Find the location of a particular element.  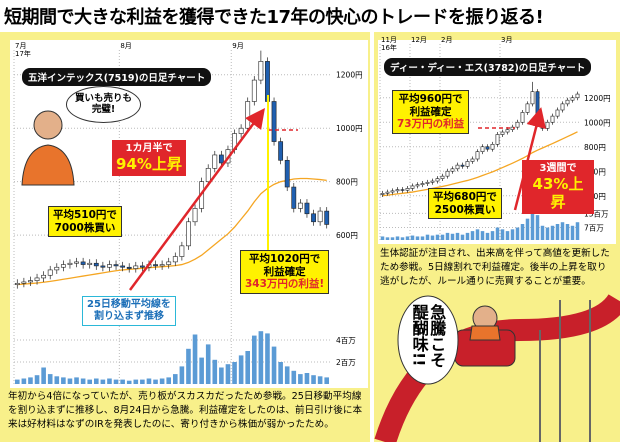

chart-label: 五洋インテックス(7519)の日足チャート is located at coordinates (117, 77).